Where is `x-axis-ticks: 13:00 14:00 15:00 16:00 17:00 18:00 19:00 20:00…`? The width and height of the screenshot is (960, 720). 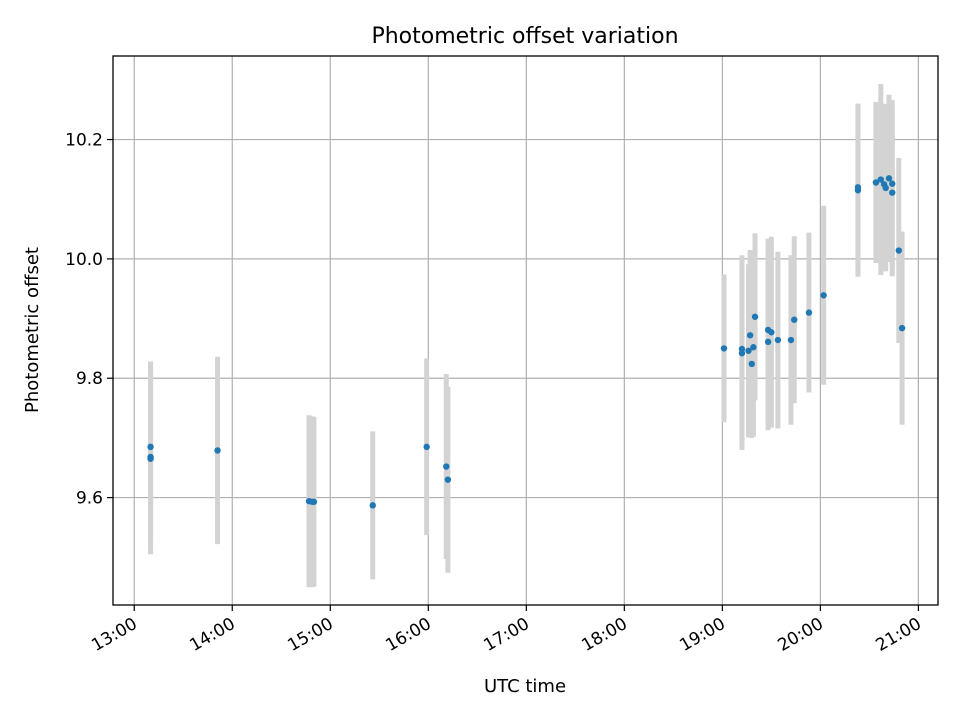 x-axis-ticks: 13:00 14:00 15:00 16:00 17:00 18:00 19:00 20:00… is located at coordinates (506, 630).